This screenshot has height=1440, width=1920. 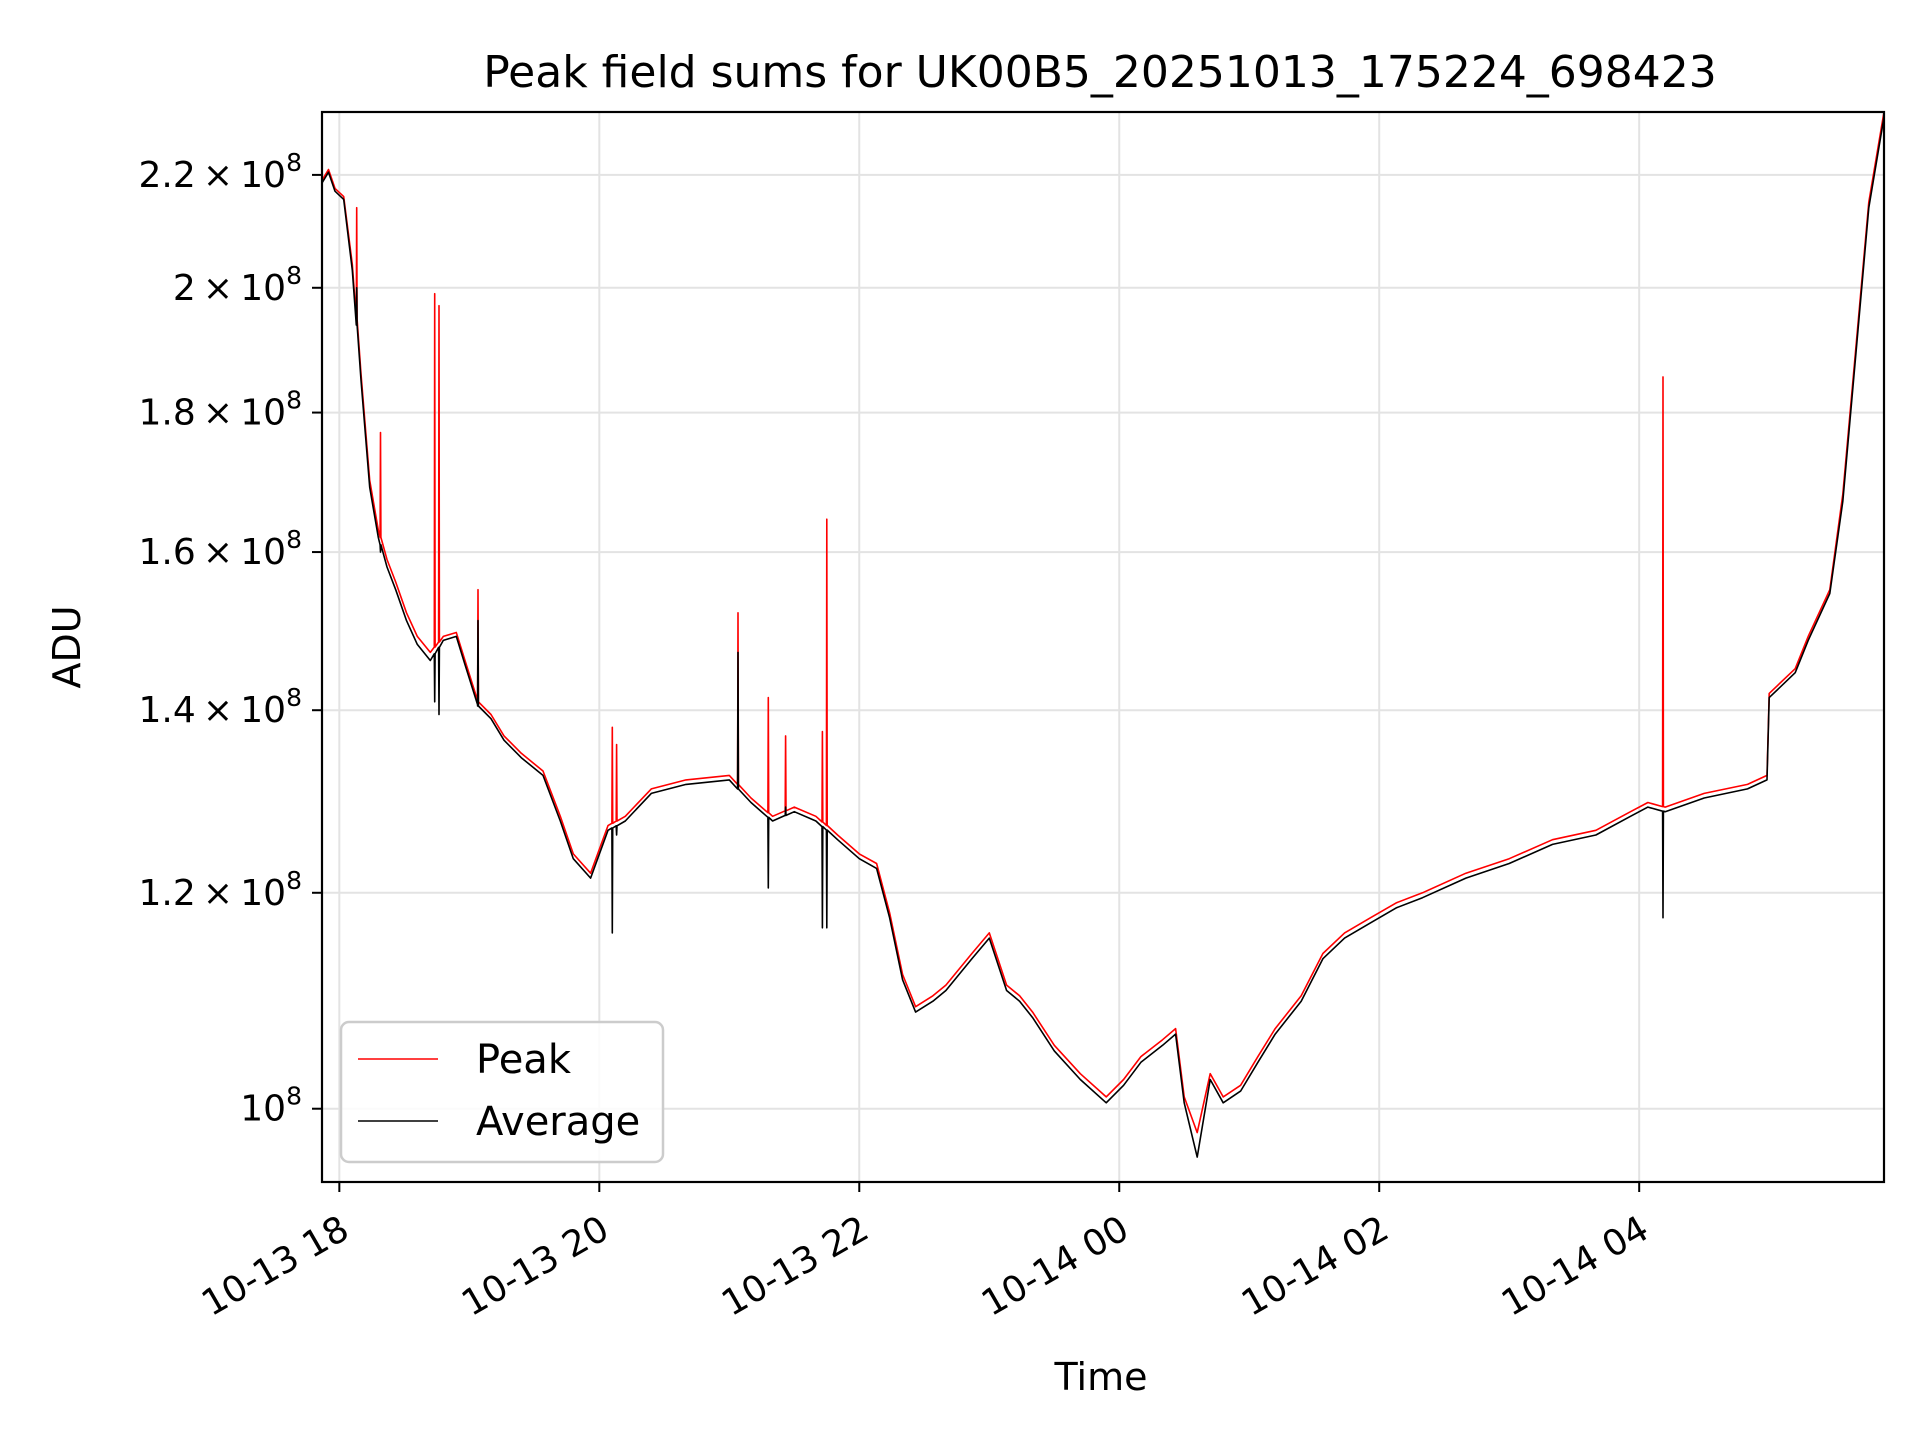 I want to click on y-tick-label: 108, so click(x=271, y=1106).